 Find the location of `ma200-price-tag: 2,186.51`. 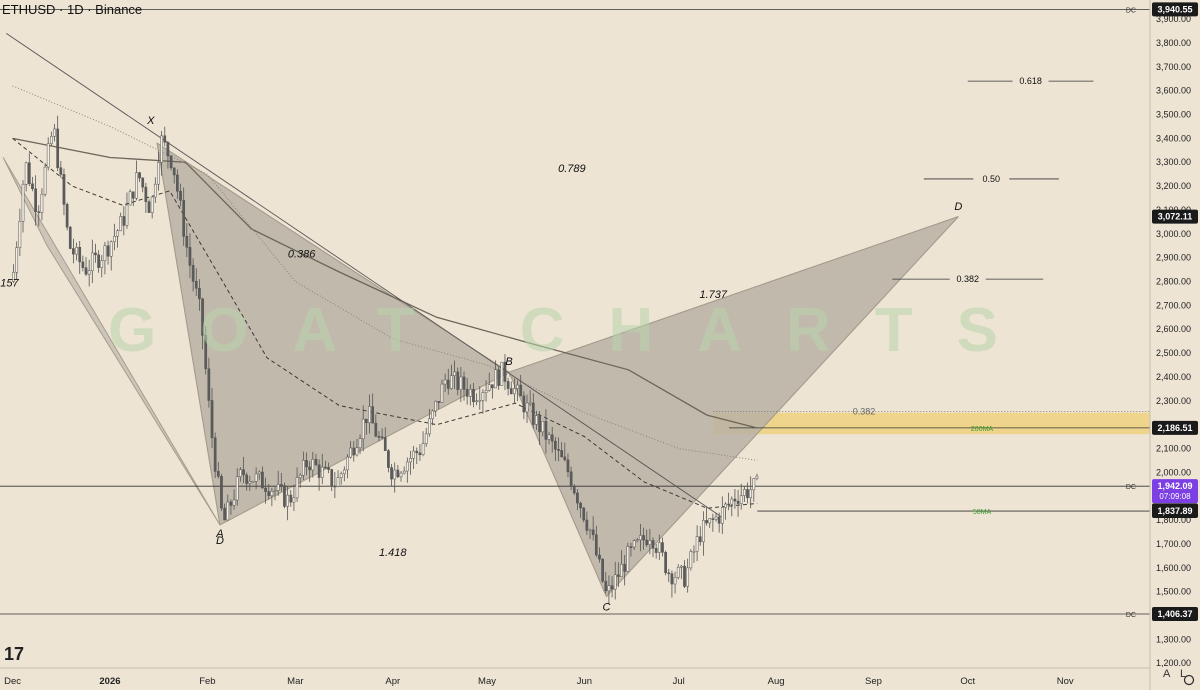

ma200-price-tag: 2,186.51 is located at coordinates (1174, 428).